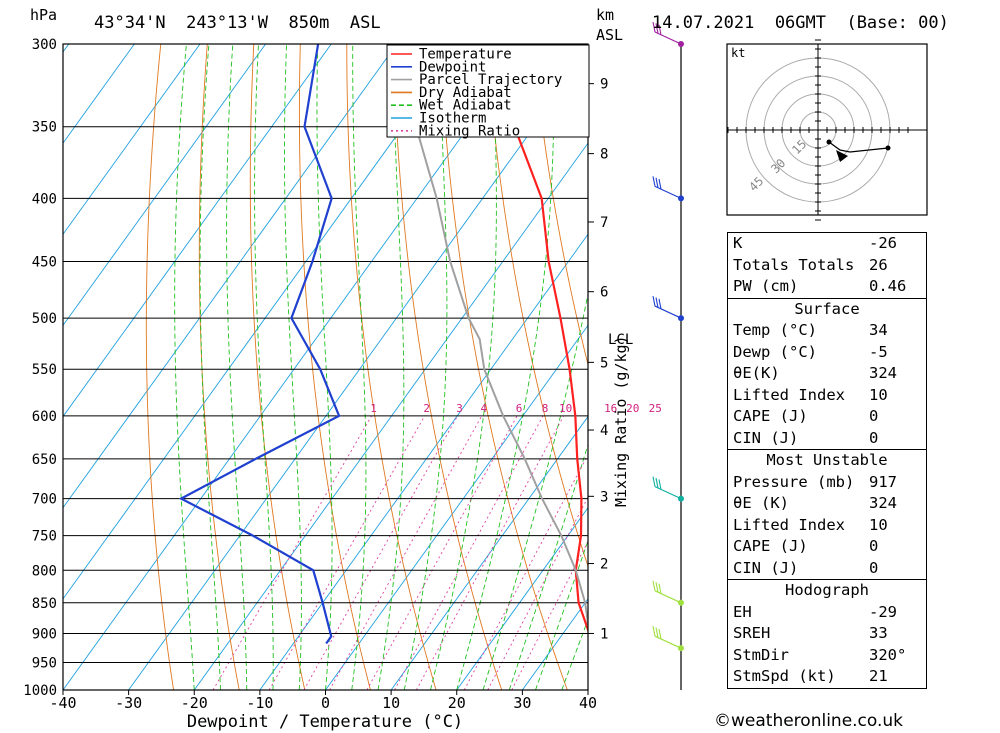 The width and height of the screenshot is (1000, 733). What do you see at coordinates (610, 408) in the screenshot?
I see `mixing-ratio-label: 16` at bounding box center [610, 408].